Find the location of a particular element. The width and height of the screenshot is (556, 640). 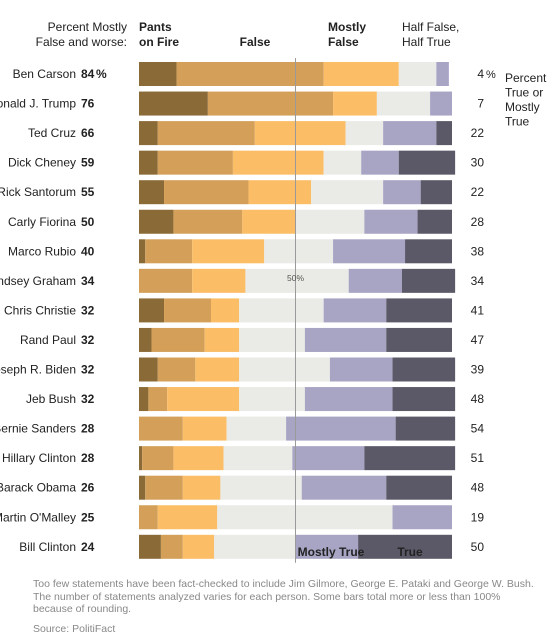

header-pants-on-fire: Pants on Fire is located at coordinates (159, 34).